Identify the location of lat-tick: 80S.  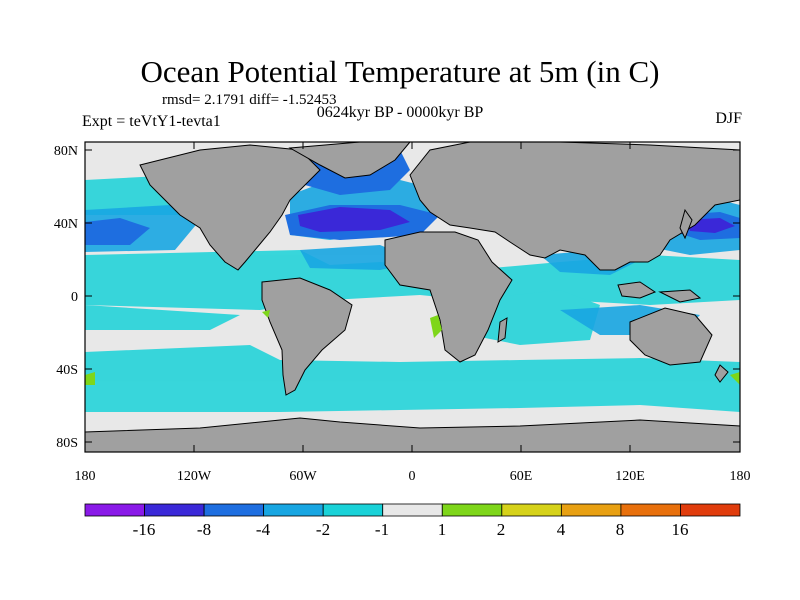
(67, 443).